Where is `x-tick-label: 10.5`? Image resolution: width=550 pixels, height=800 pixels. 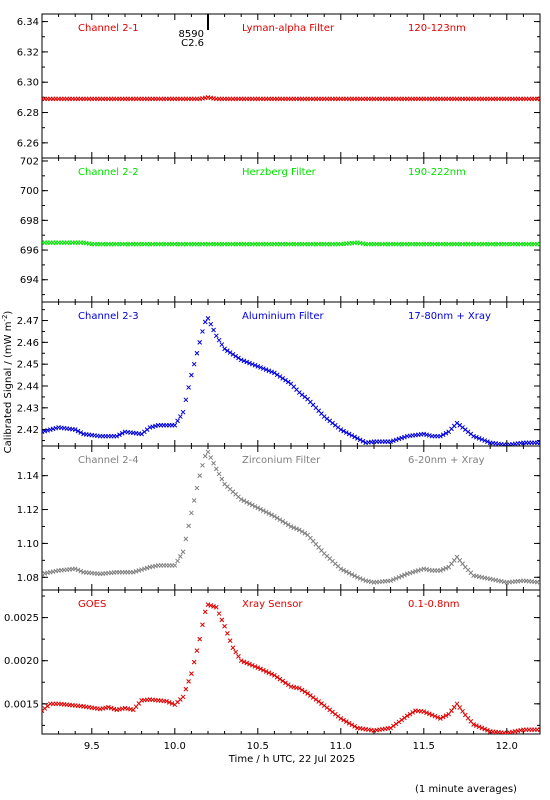 x-tick-label: 10.5 is located at coordinates (258, 746).